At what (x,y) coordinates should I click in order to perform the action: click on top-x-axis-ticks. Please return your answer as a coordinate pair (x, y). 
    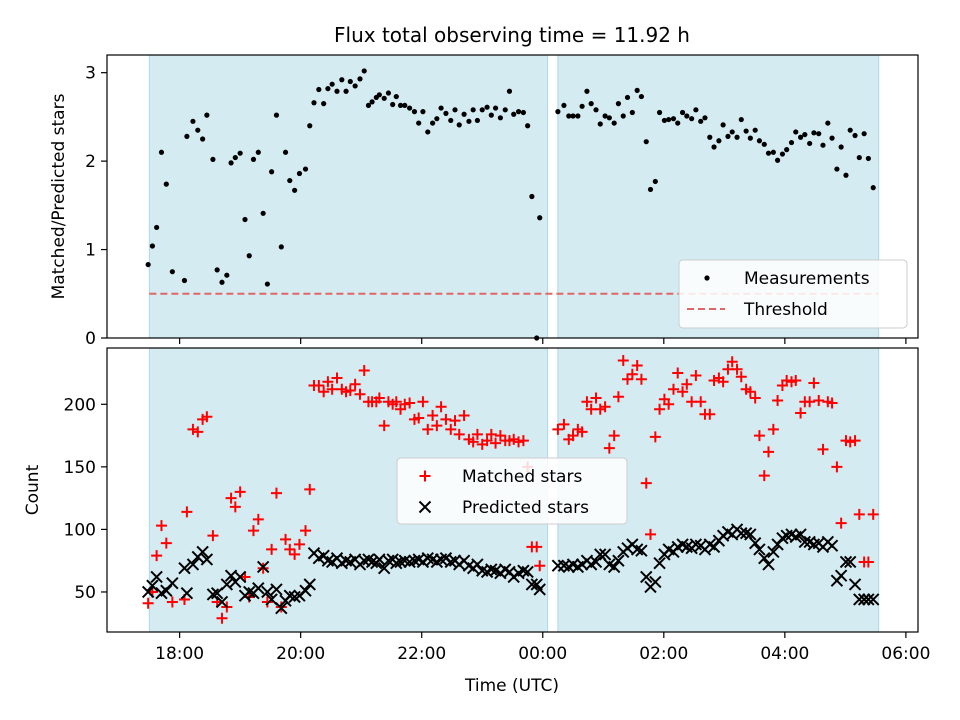
    Looking at the image, I should click on (543, 341).